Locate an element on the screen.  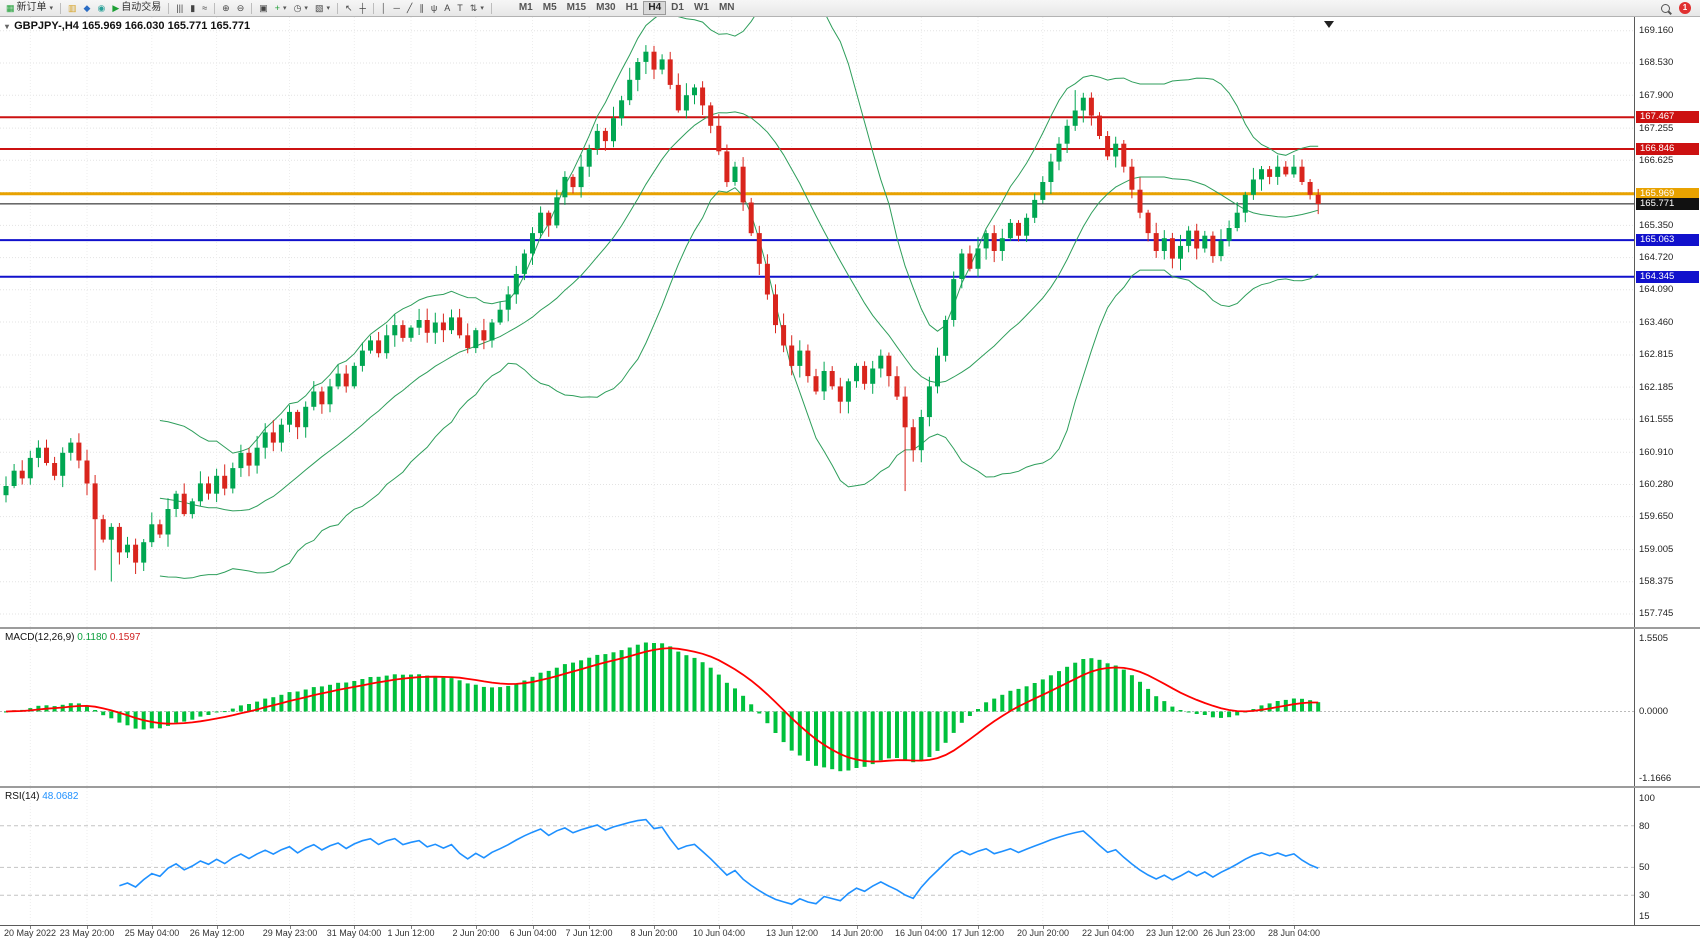
horizontal-line-button: ─ is located at coordinates (397, 8).